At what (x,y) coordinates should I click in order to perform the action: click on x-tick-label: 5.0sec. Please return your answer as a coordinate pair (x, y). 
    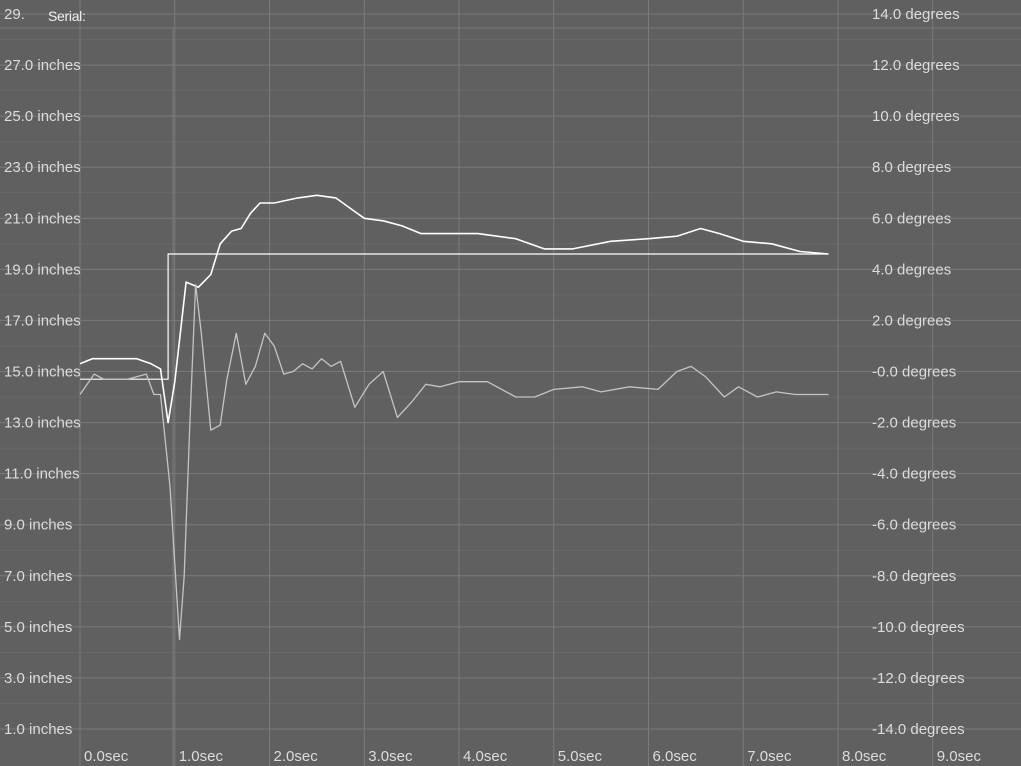
    Looking at the image, I should click on (580, 756).